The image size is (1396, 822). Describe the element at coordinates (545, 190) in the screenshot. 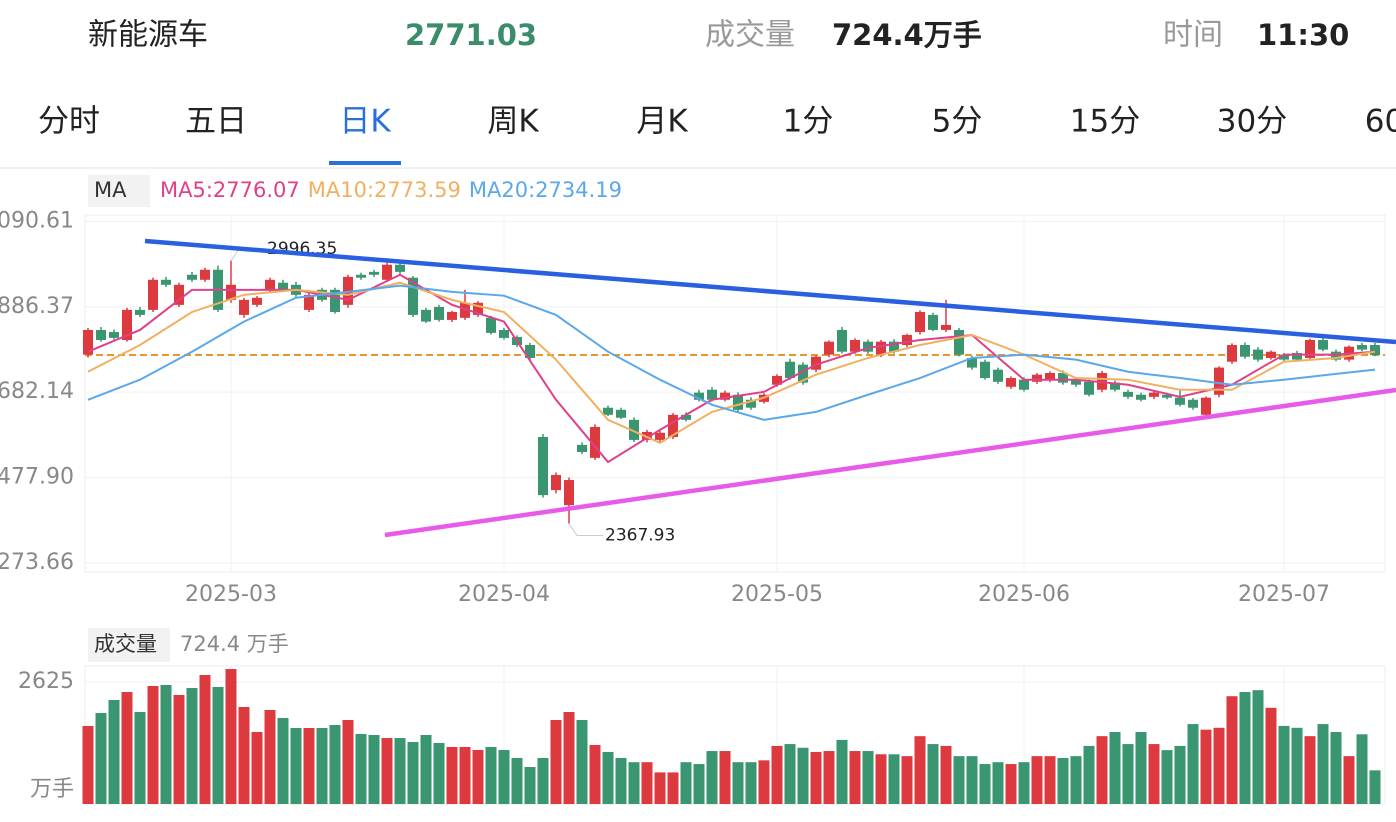

I see `legend-entry: MA20:2734.19` at that location.